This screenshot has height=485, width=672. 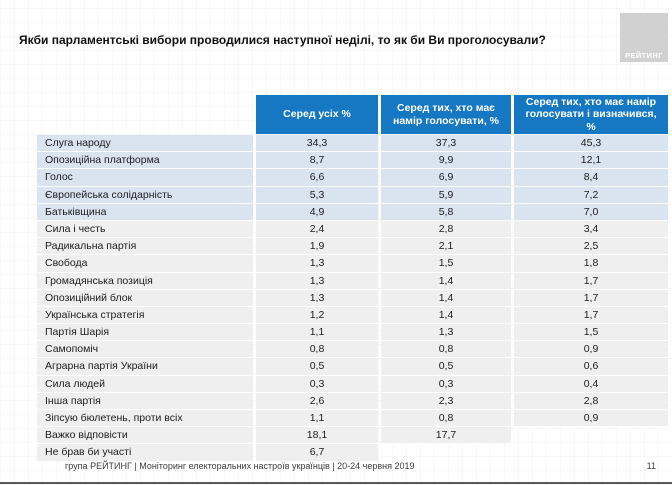 What do you see at coordinates (145, 263) in the screenshot?
I see `party-name-cell: Свобода` at bounding box center [145, 263].